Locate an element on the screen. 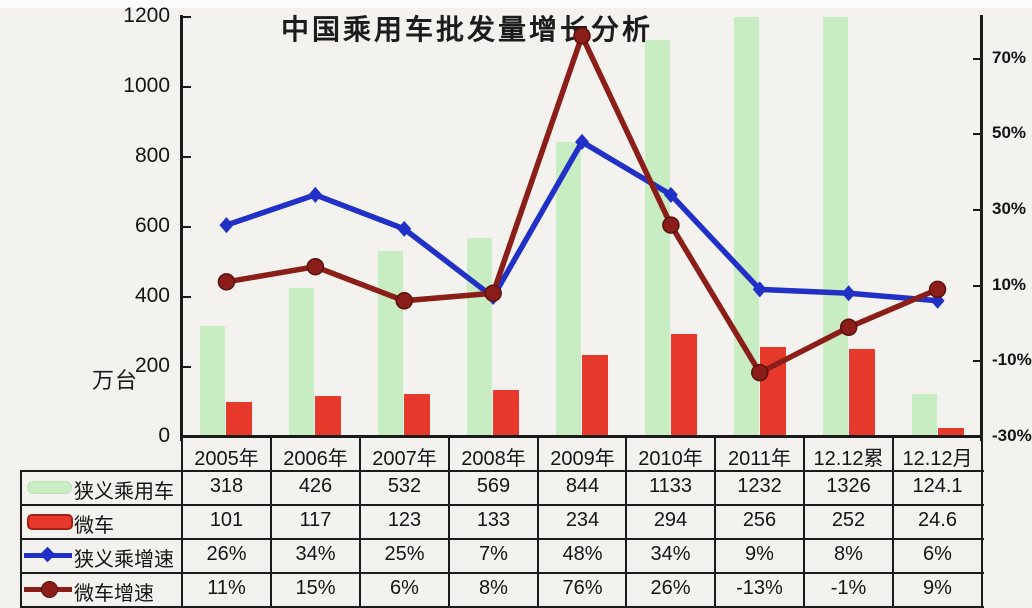 Image resolution: width=1032 pixels, height=608 pixels. legend-marker-diamond-narrow-pv-growth is located at coordinates (47, 554).